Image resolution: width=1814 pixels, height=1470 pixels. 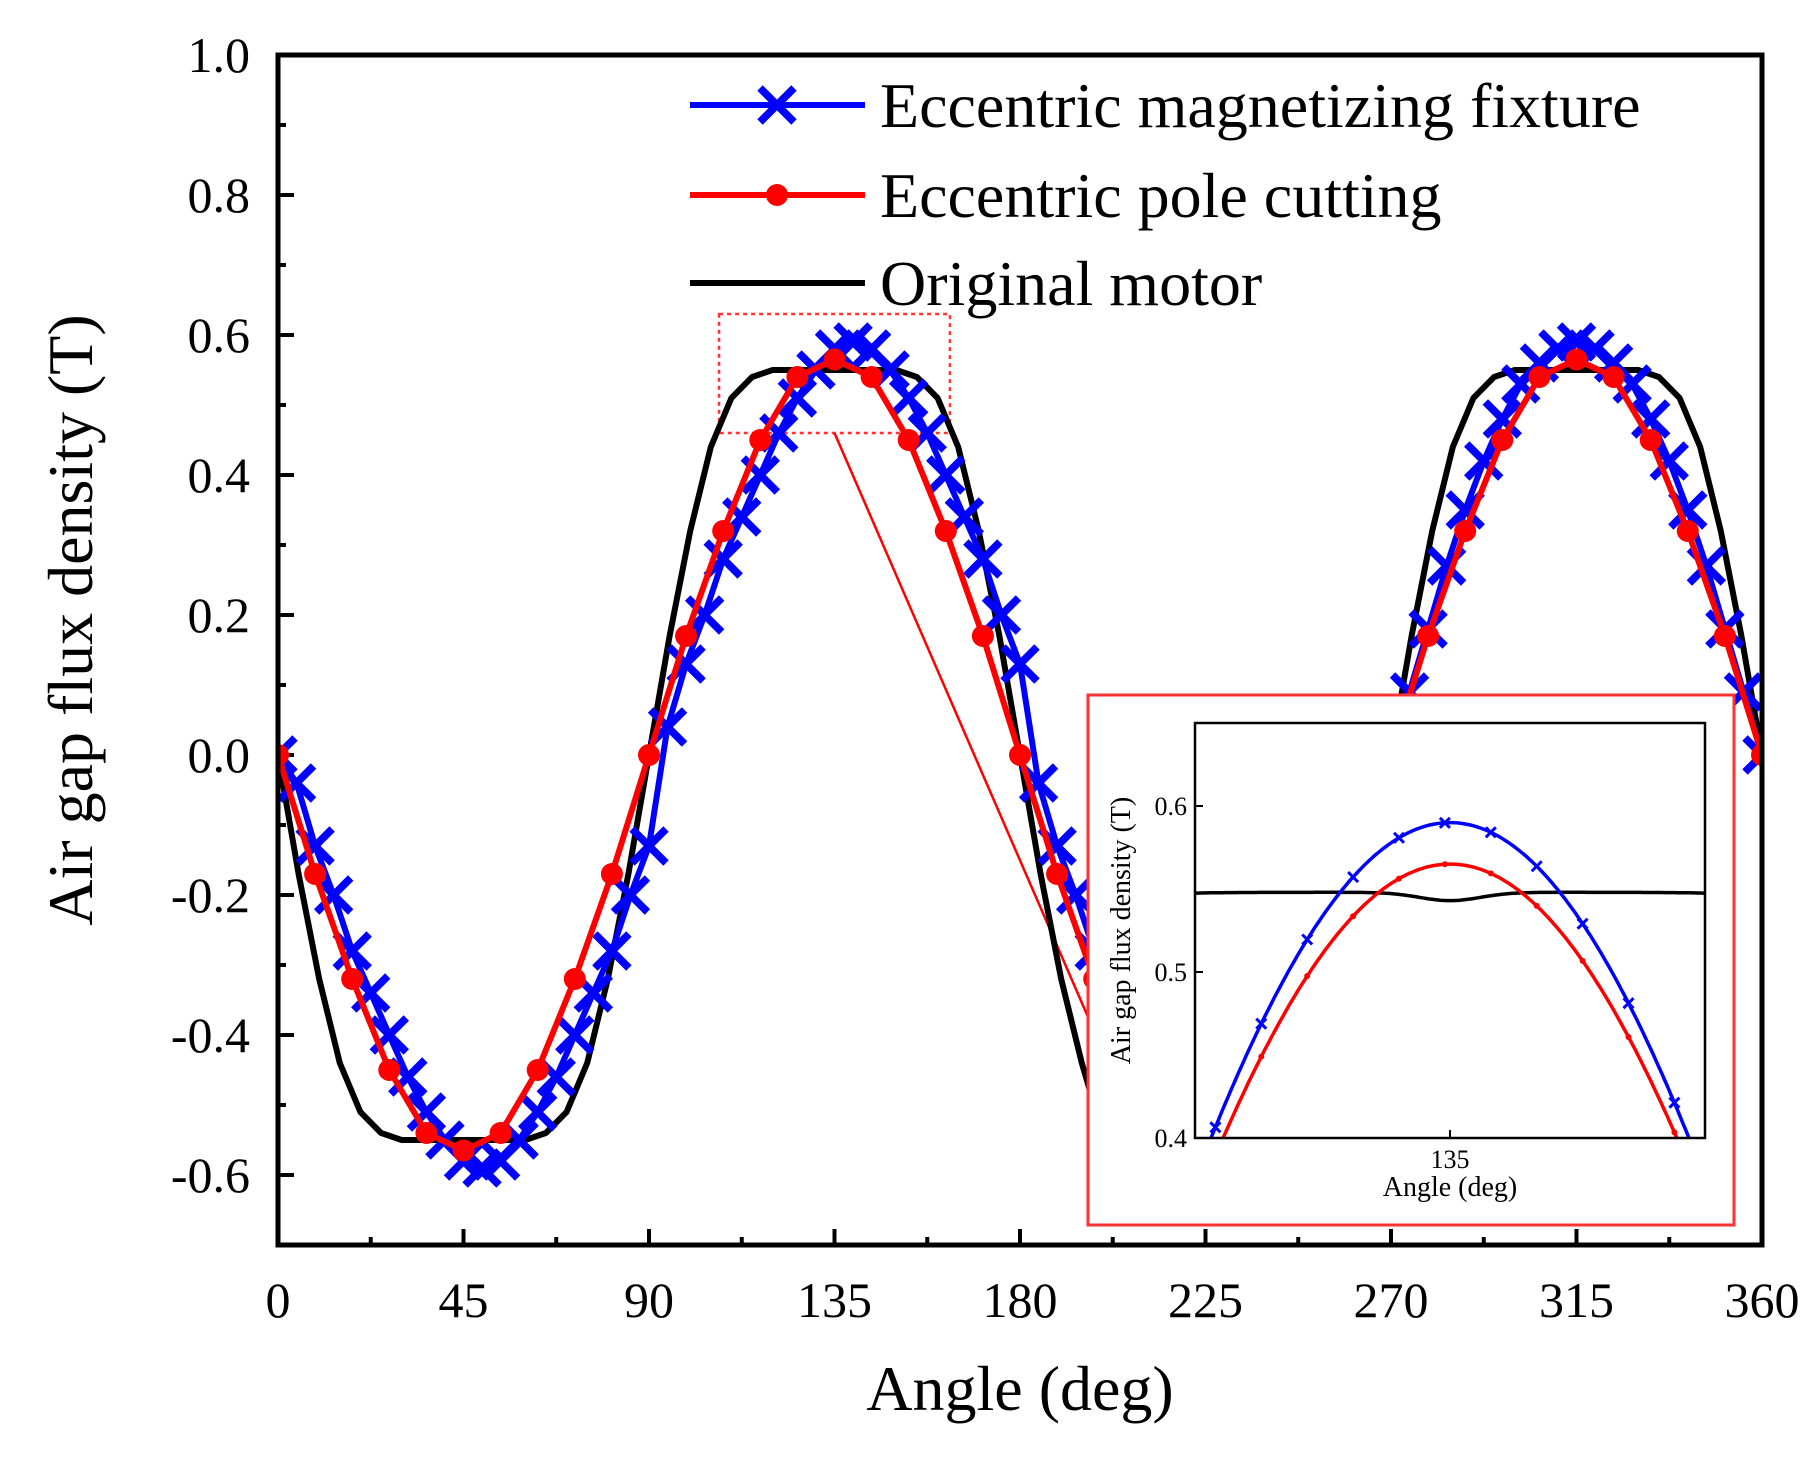 I want to click on inset-eccentric-magnetizing-fixture, so click(x=1450, y=979).